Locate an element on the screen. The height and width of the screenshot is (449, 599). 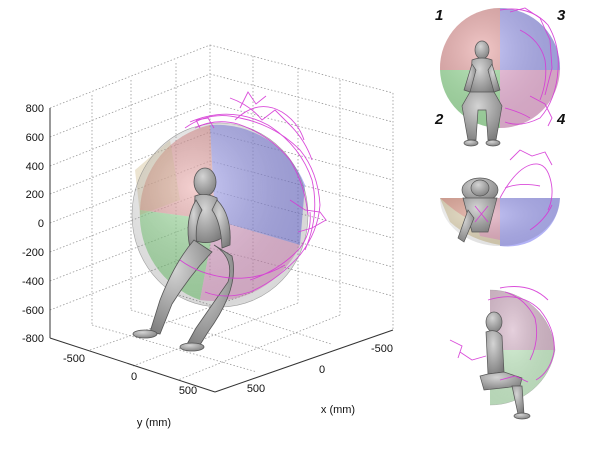
z-tick-label: 800 is located at coordinates (35, 109).